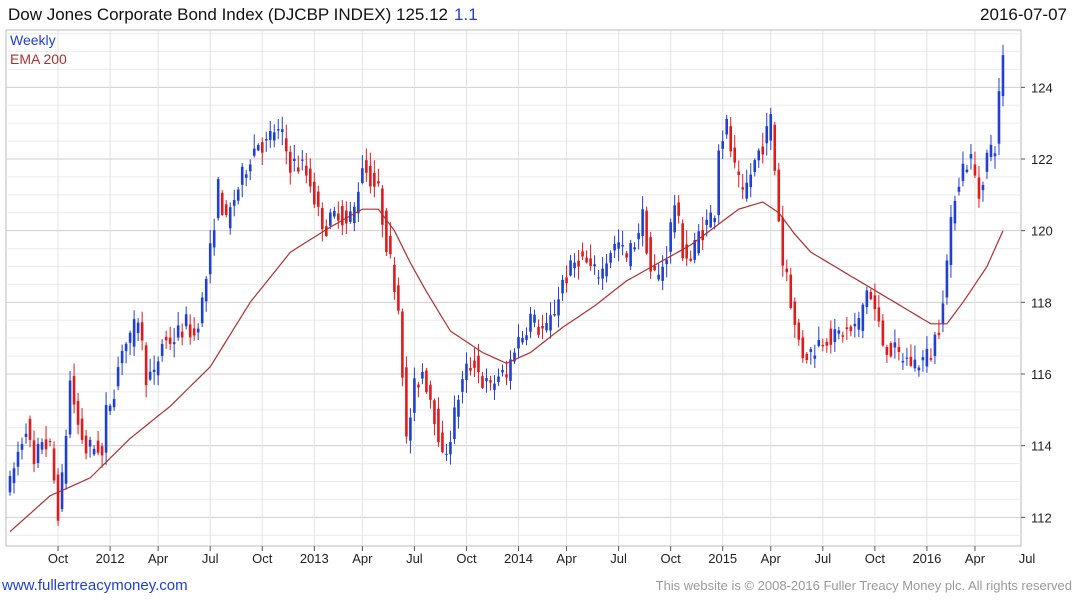 The width and height of the screenshot is (1075, 600). Describe the element at coordinates (38, 59) in the screenshot. I see `legend-ema: EMA 200` at that location.